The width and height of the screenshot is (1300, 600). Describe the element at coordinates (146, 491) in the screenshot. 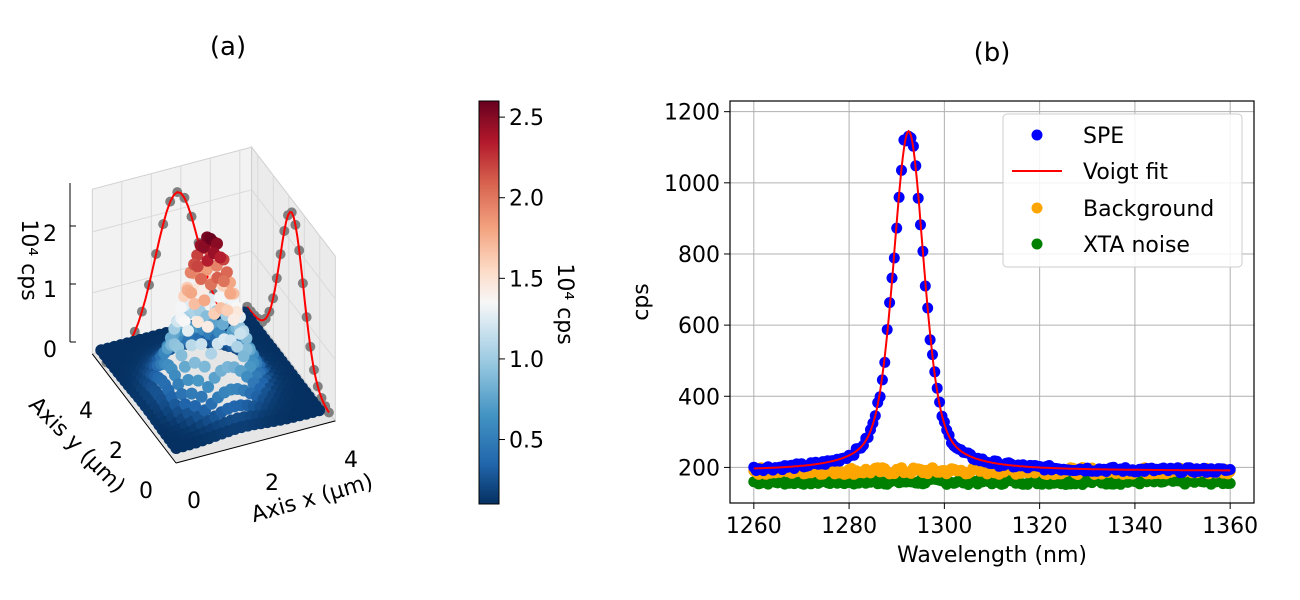

I see `y-tick-0: 0` at that location.